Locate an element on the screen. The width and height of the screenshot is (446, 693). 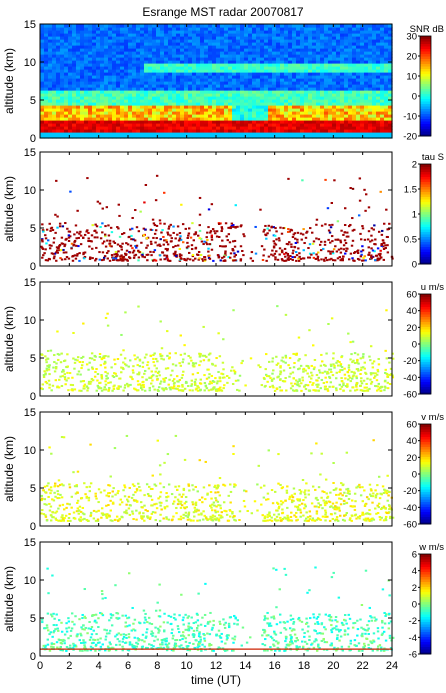
colorbar-title: v m/s is located at coordinates (432, 417).